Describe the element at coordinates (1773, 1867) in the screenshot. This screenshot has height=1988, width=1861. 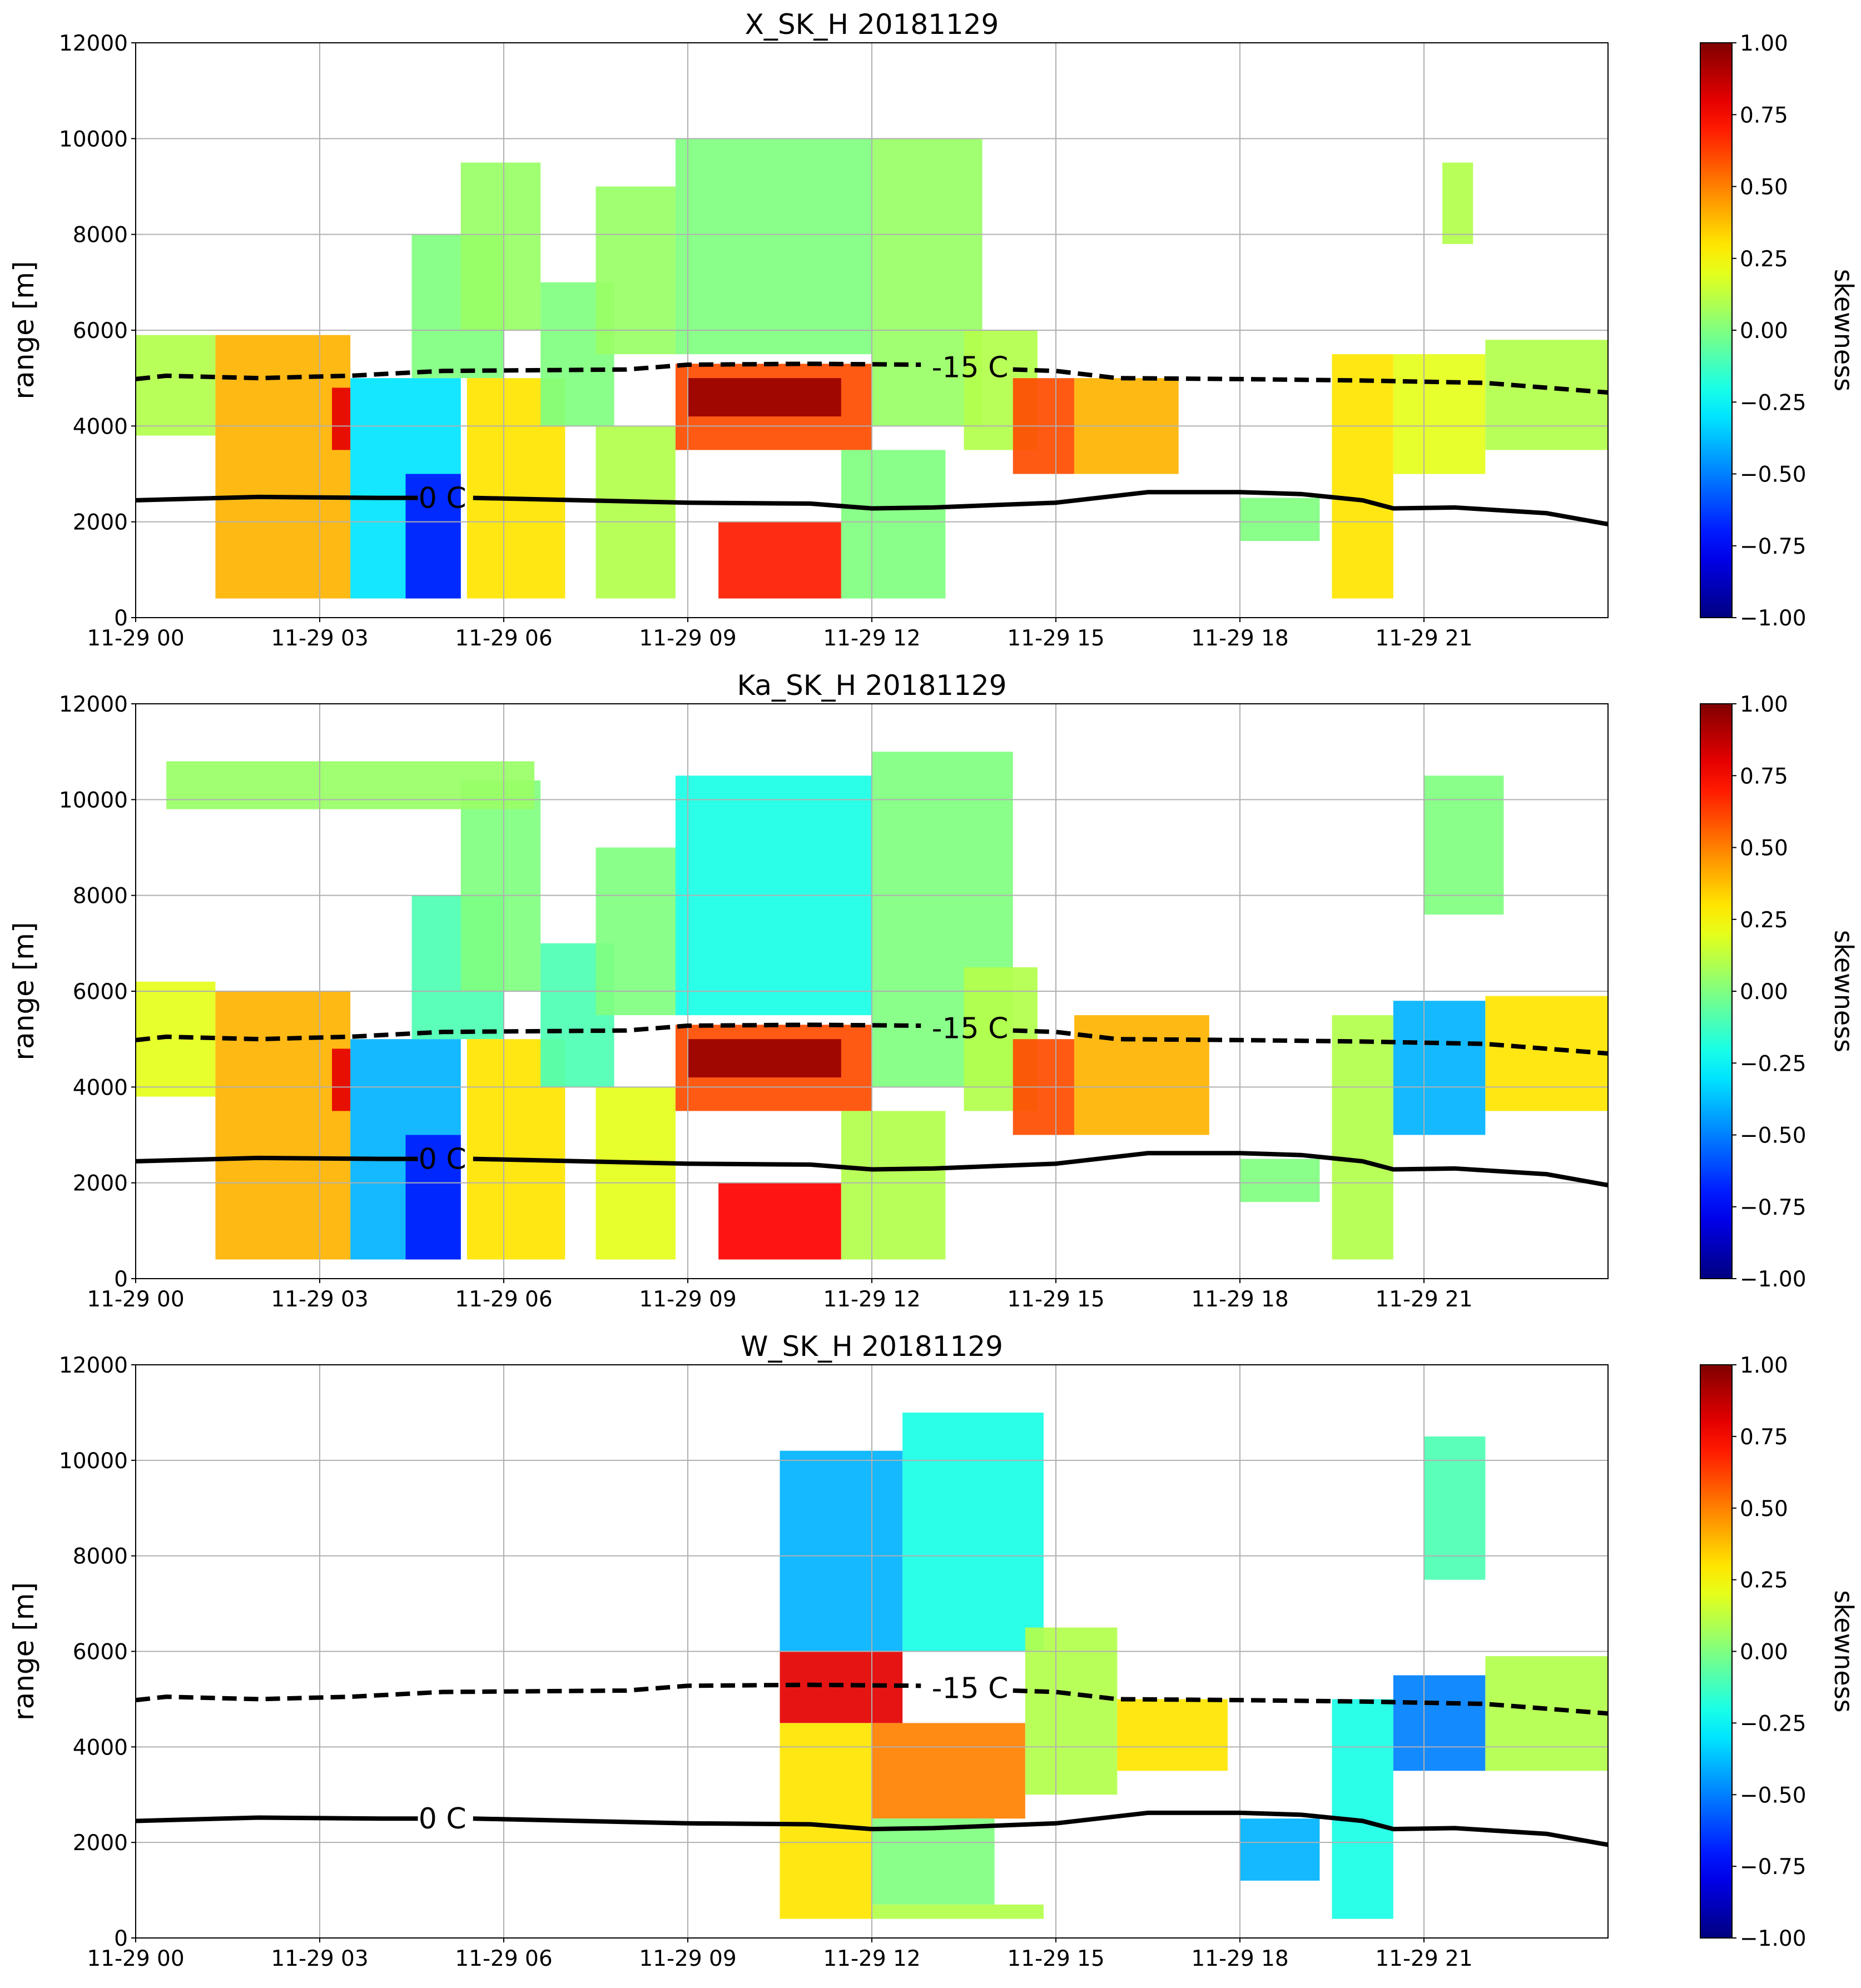
I see `colorbar-tick-label: −0.75` at that location.